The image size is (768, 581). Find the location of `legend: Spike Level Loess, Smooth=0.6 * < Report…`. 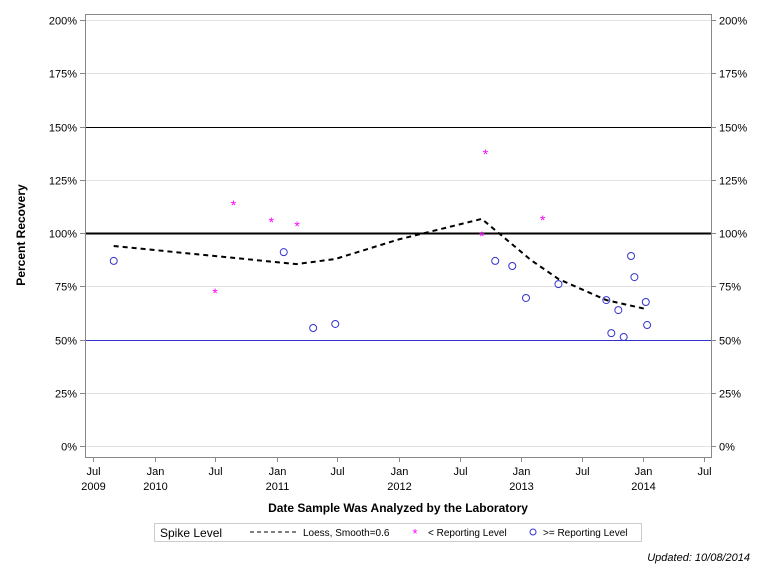

legend: Spike Level Loess, Smooth=0.6 * < Report… is located at coordinates (398, 532).